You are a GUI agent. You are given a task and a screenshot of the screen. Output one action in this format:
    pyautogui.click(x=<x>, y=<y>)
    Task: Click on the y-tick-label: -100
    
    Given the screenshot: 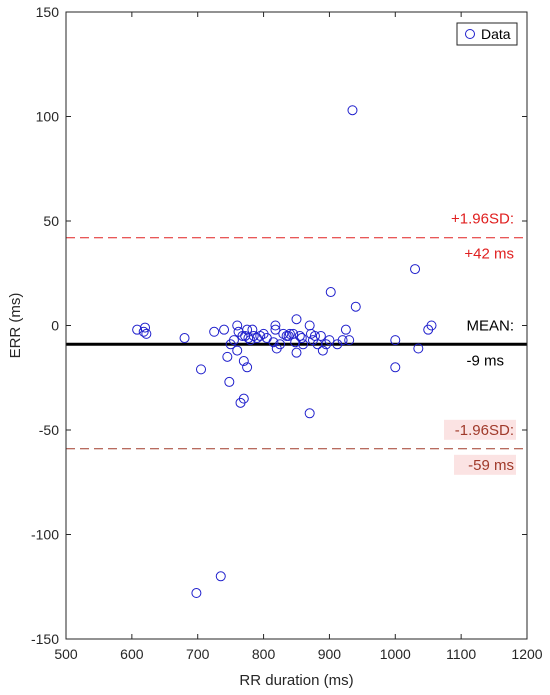 What is the action you would take?
    pyautogui.click(x=45, y=535)
    